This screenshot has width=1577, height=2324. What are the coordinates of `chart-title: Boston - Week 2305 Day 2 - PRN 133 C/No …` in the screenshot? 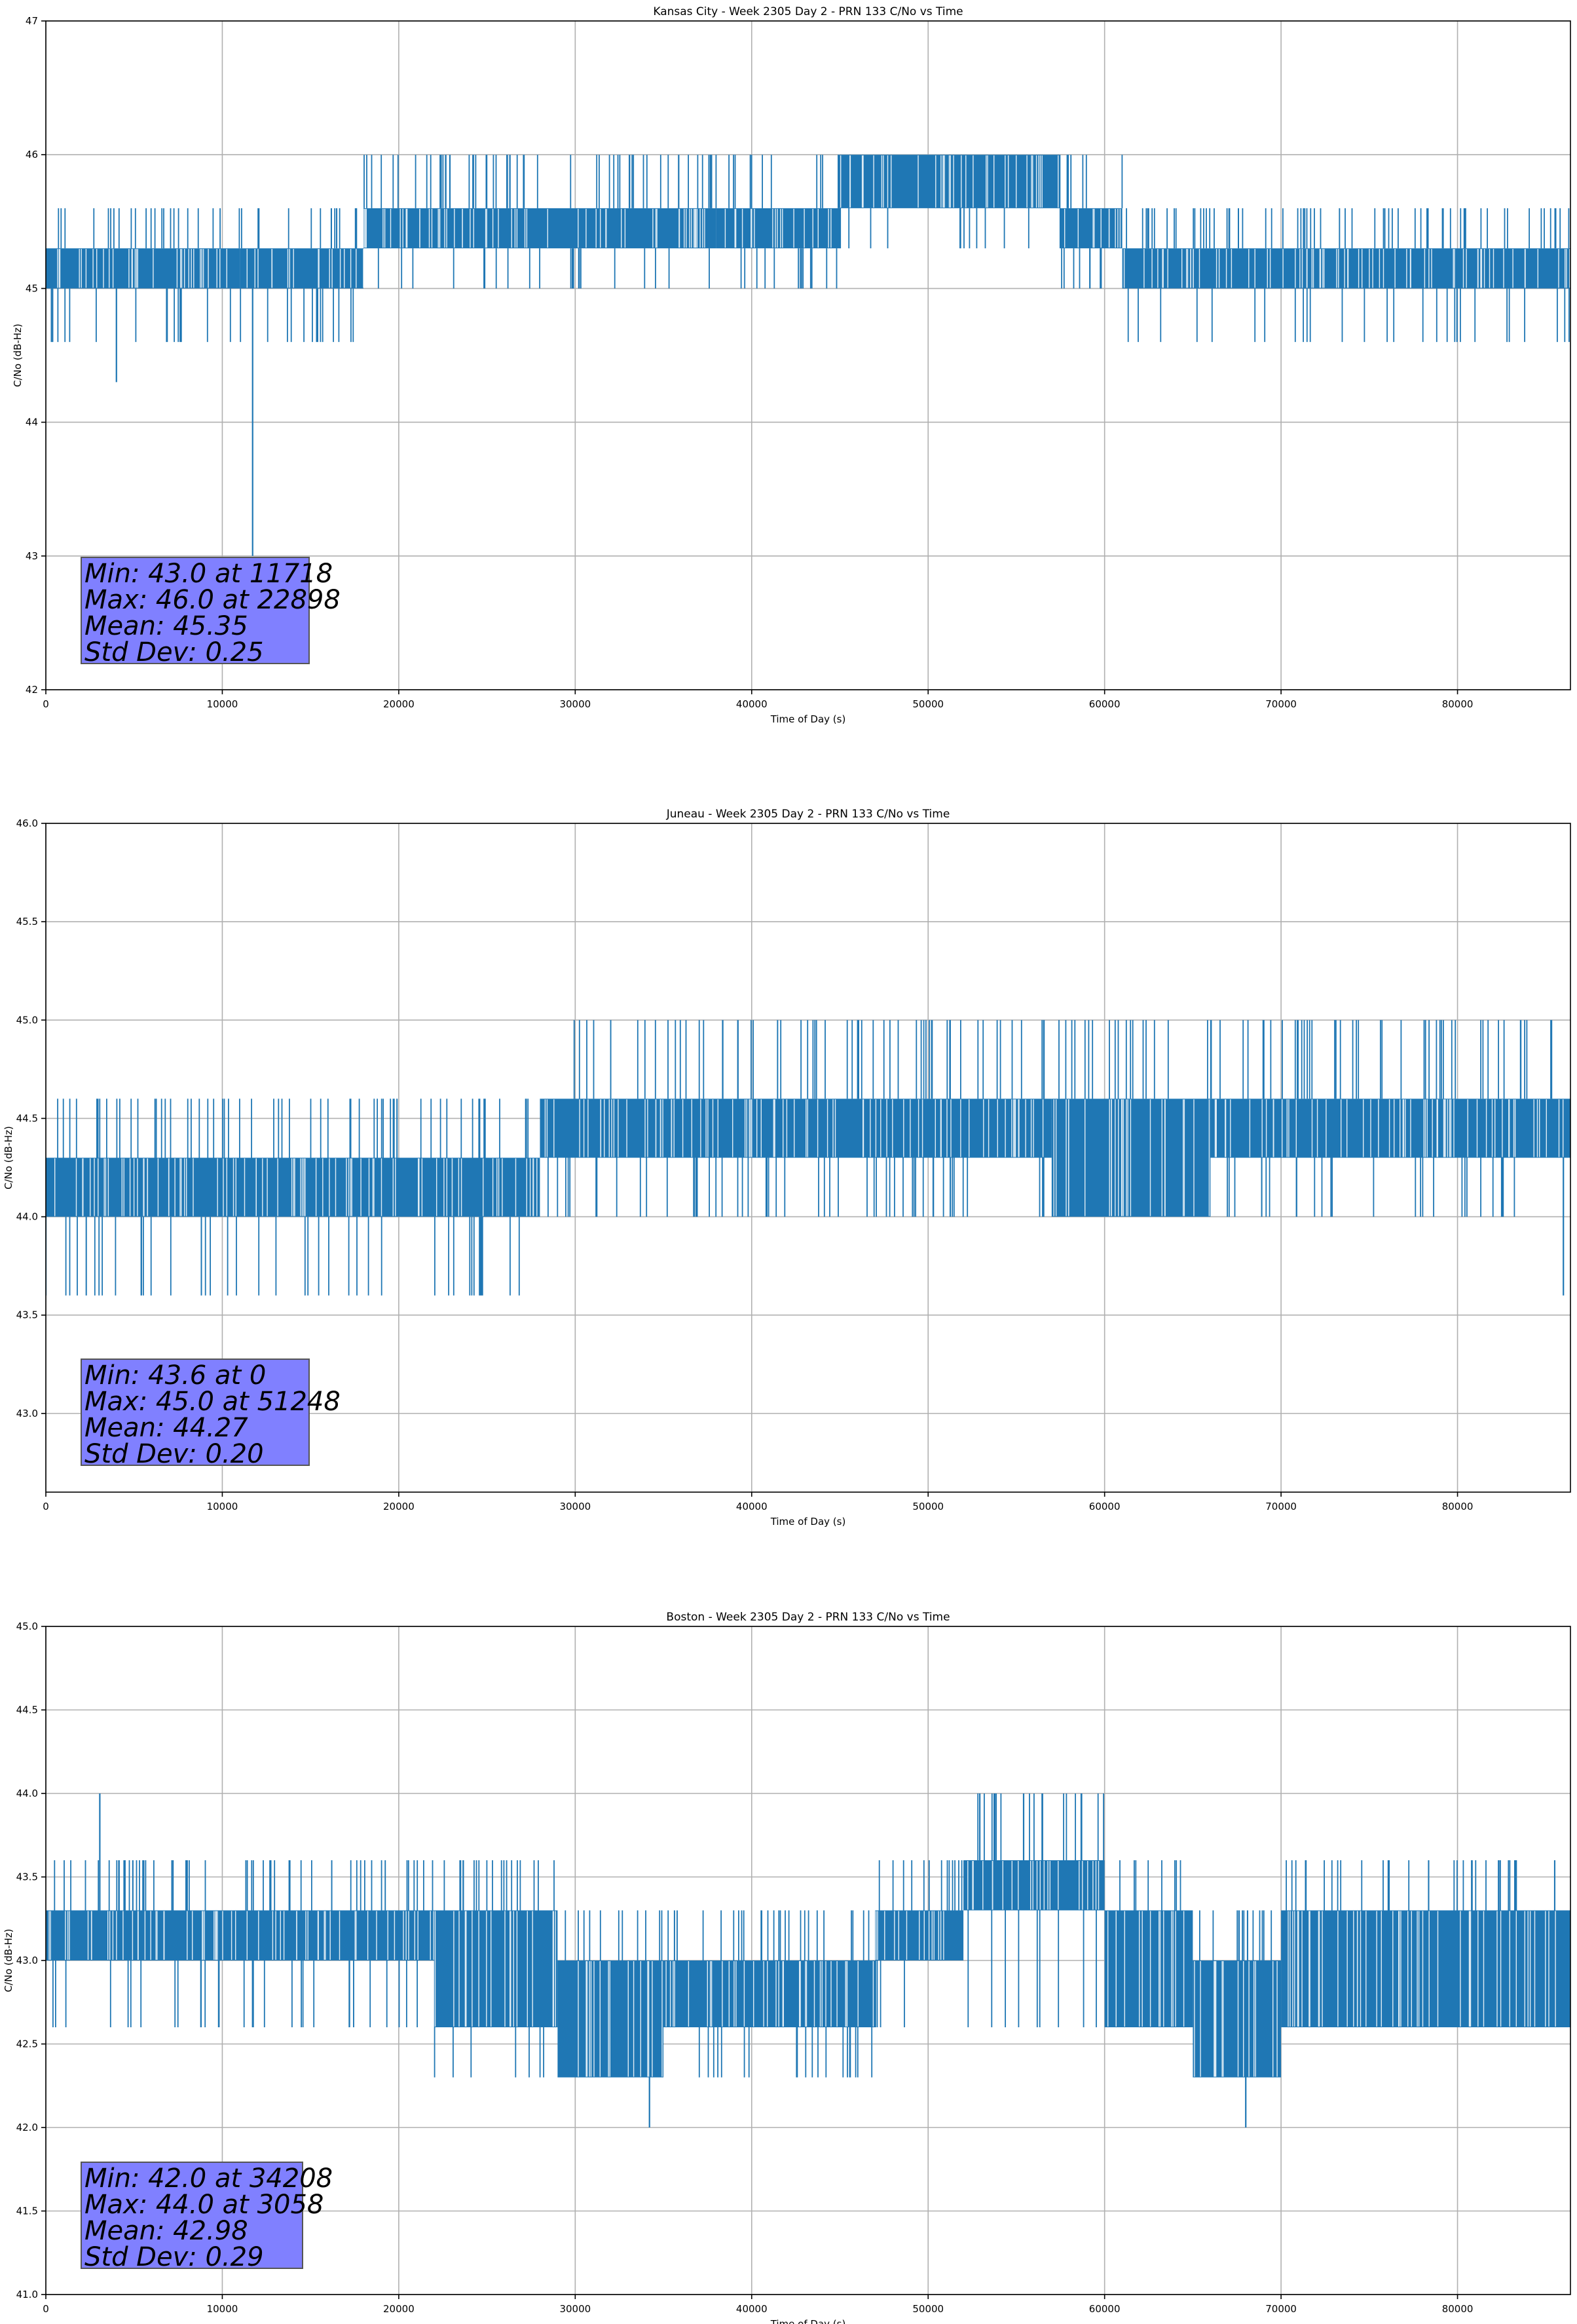 It's located at (808, 1617).